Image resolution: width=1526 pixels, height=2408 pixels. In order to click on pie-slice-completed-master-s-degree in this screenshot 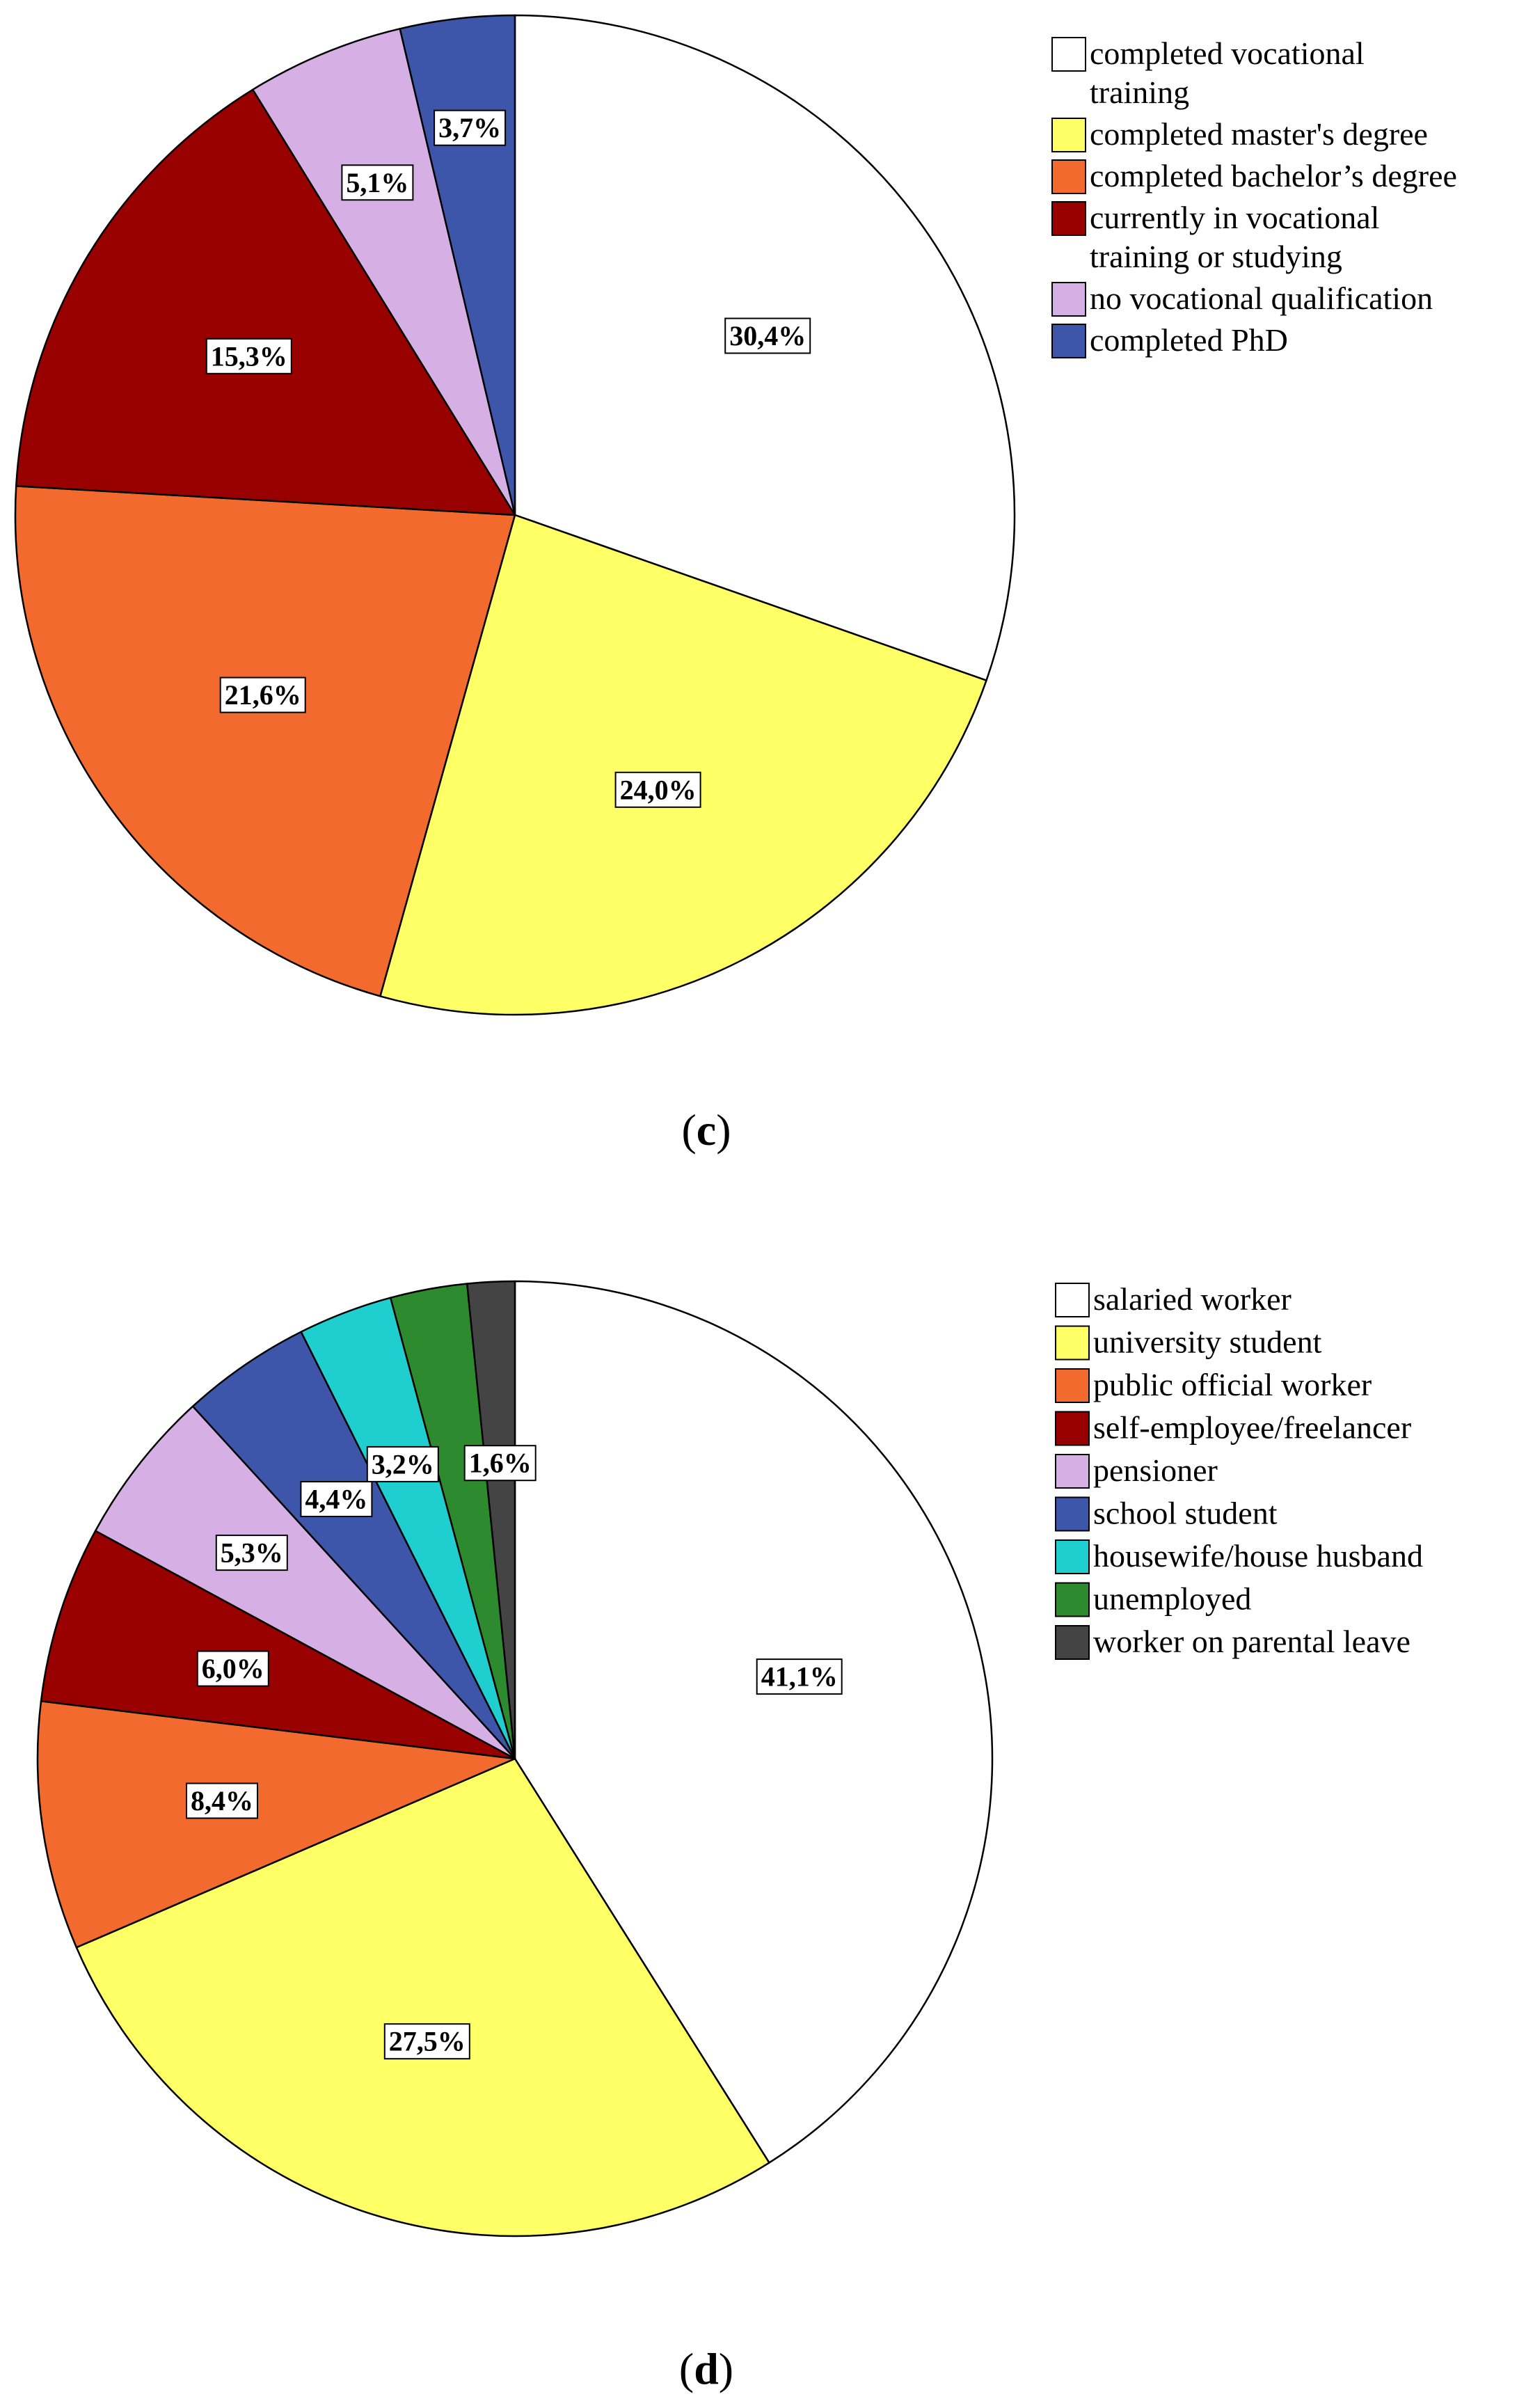, I will do `click(683, 765)`.